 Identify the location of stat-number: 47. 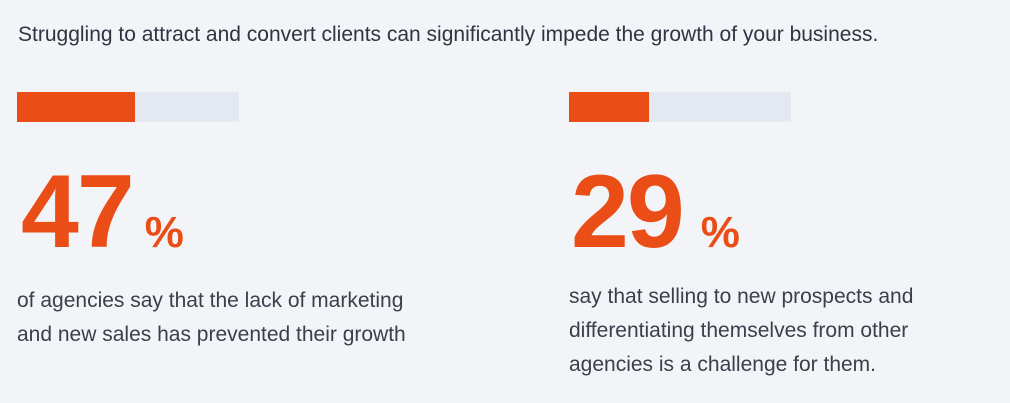
(78, 212).